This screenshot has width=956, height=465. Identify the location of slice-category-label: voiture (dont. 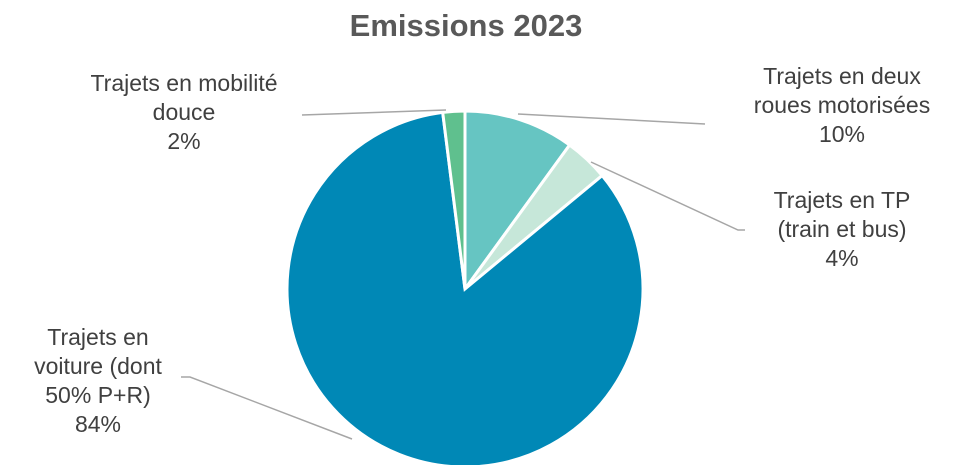
(98, 366).